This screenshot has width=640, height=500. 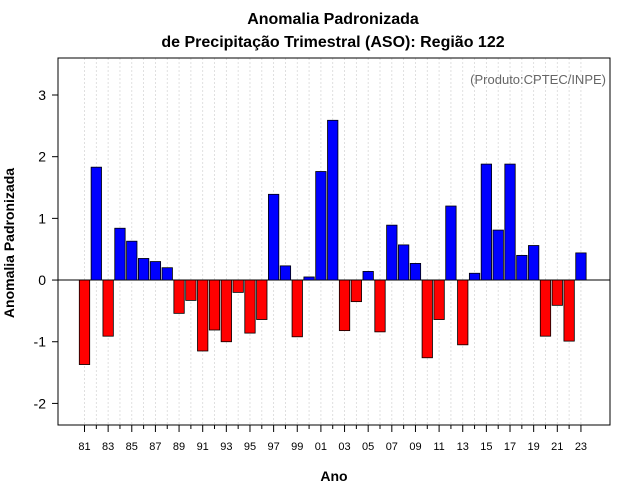 I want to click on bar-2007, so click(x=392, y=252).